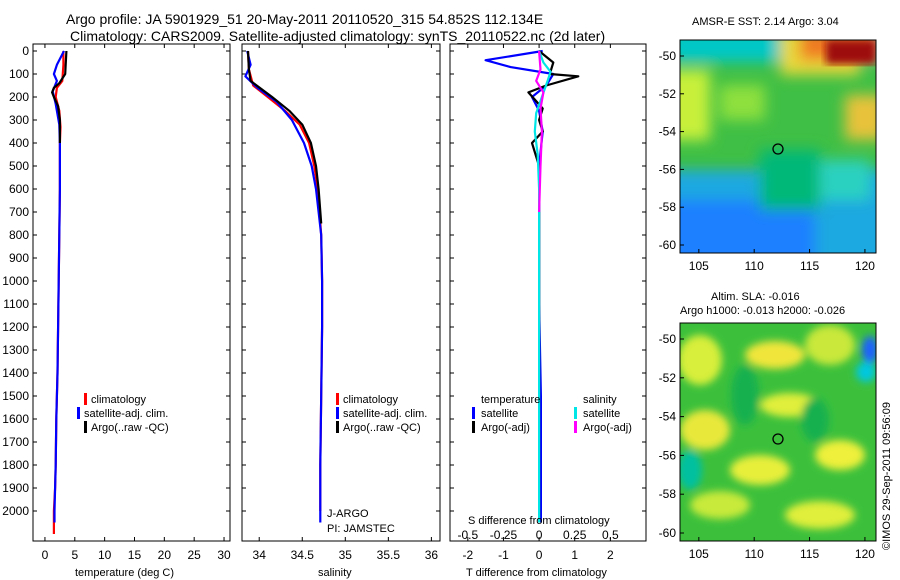  Describe the element at coordinates (25, 51) in the screenshot. I see `depth-tick-label: 0` at that location.